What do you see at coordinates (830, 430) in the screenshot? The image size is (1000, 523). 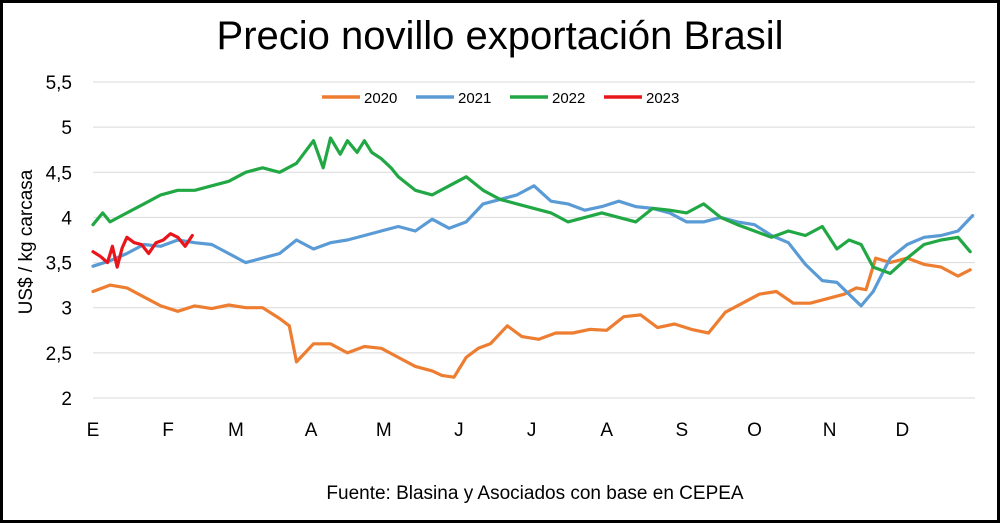 I see `x-tick-label: N` at bounding box center [830, 430].